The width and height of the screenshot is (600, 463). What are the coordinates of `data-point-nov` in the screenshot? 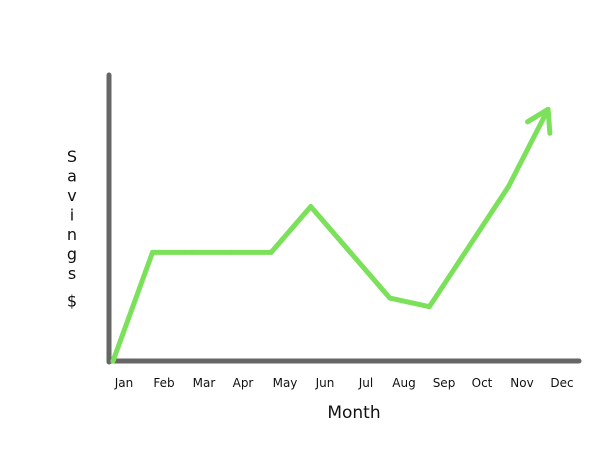 It's located at (508, 187).